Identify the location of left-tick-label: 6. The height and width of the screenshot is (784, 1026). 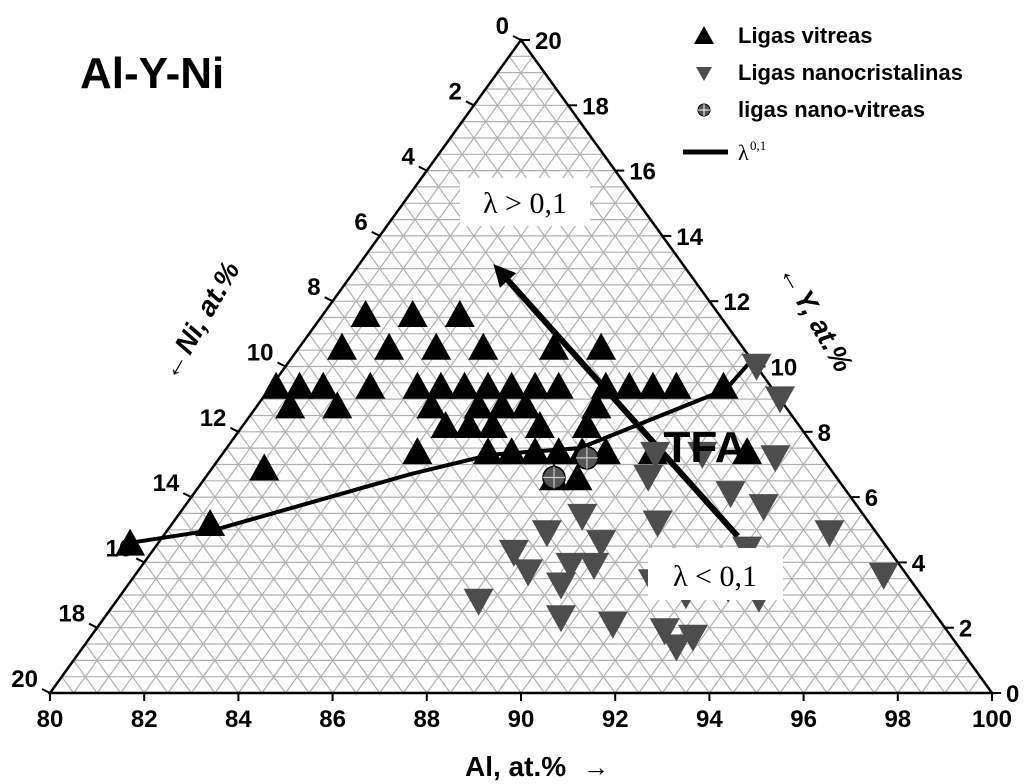
(360, 222).